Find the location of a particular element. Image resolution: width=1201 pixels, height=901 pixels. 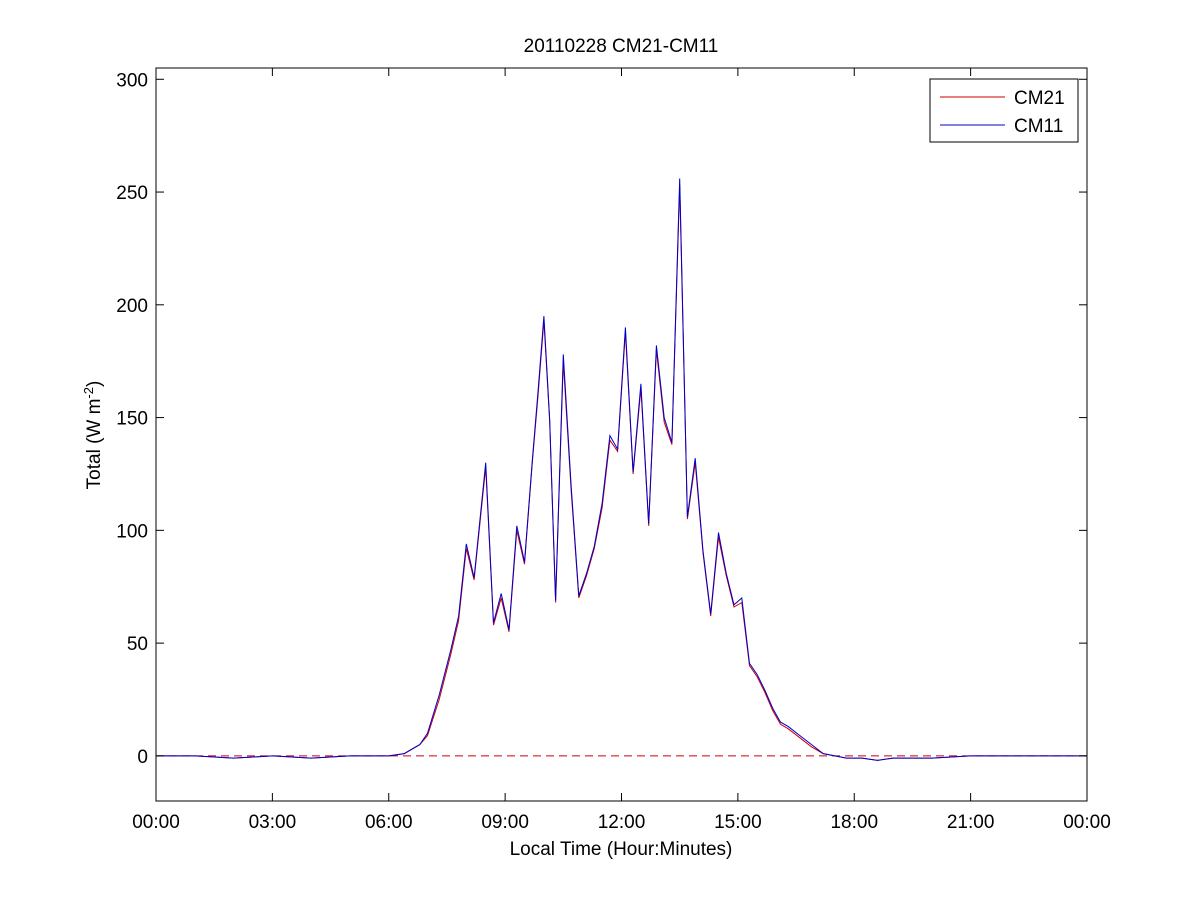

y-tick-label: 250 is located at coordinates (132, 193).